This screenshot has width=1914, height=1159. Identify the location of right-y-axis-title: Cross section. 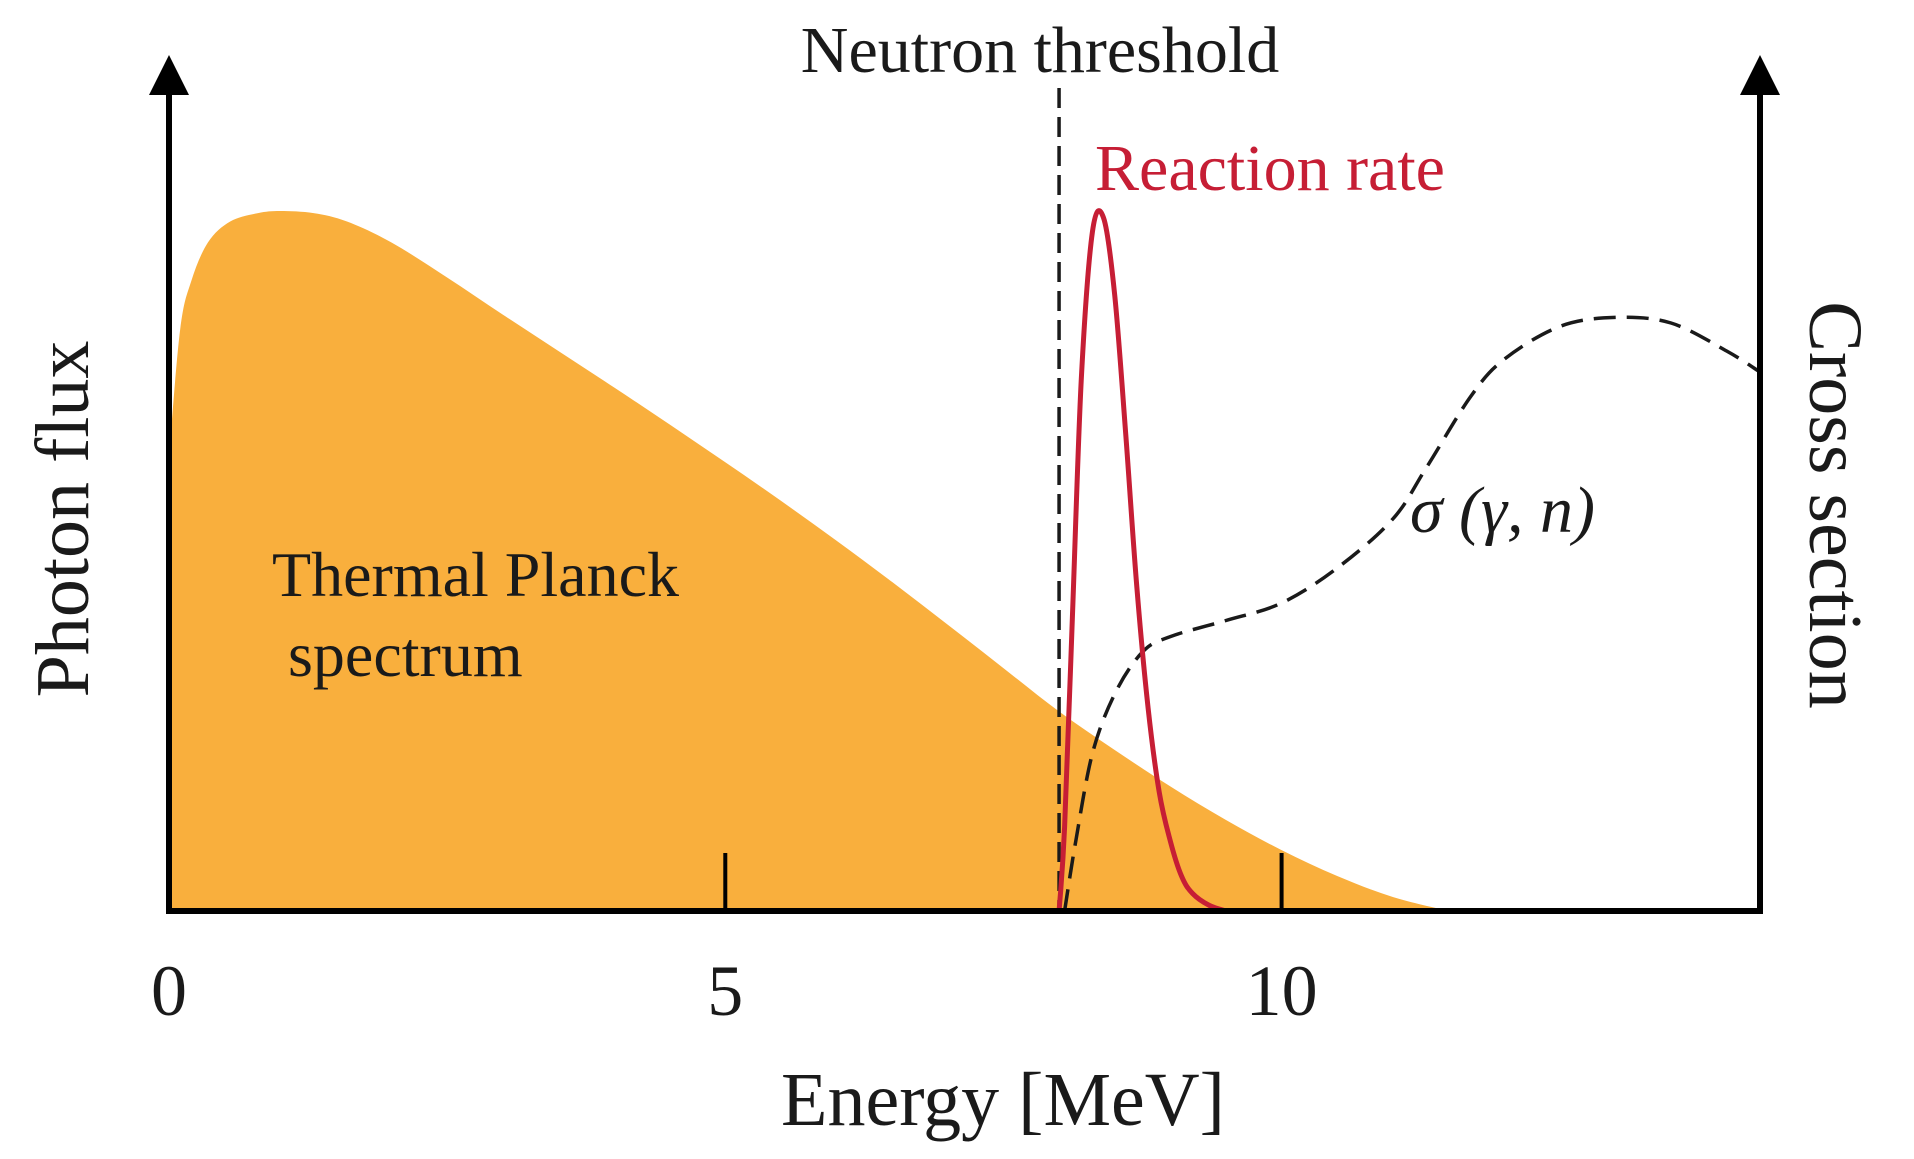
(1835, 504).